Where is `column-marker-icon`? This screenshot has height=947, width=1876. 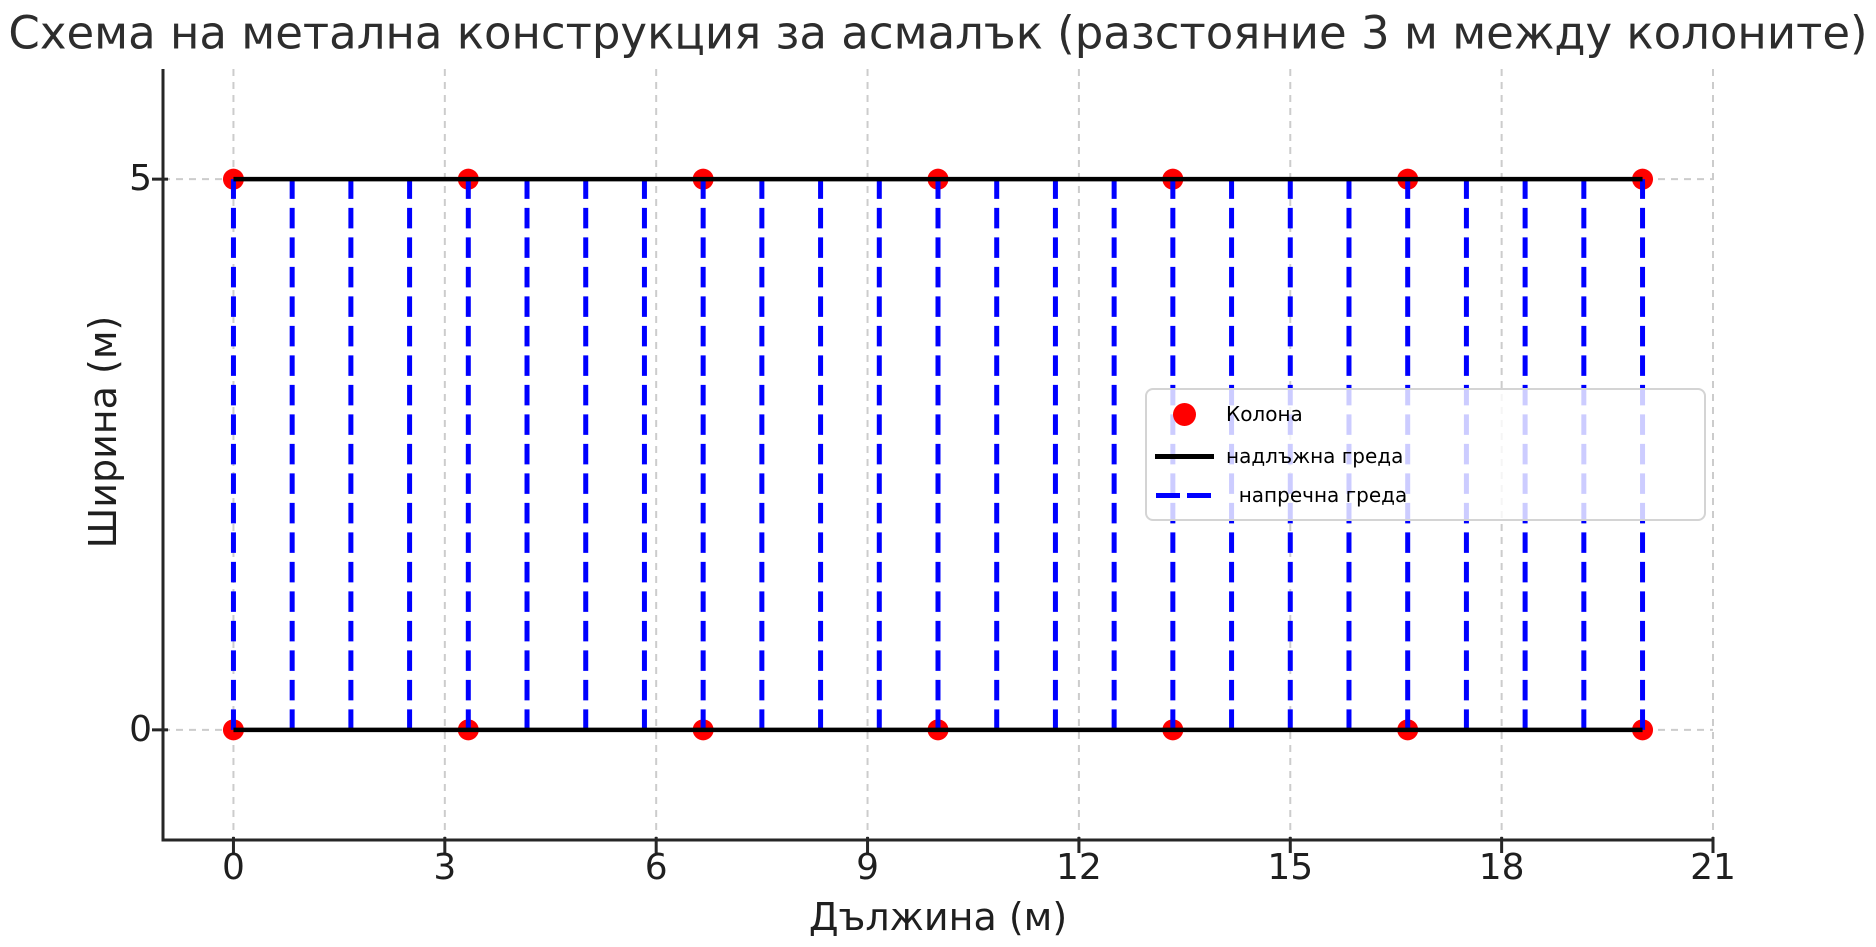
column-marker-icon is located at coordinates (1184, 414).